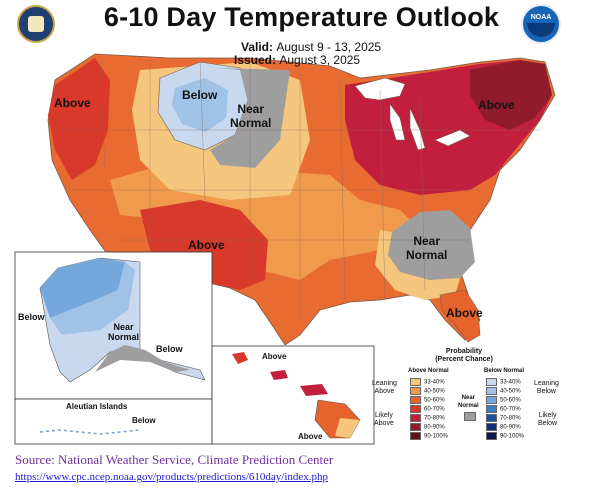 The width and height of the screenshot is (603, 494). I want to click on legend-below-label: 80-90%, so click(510, 427).